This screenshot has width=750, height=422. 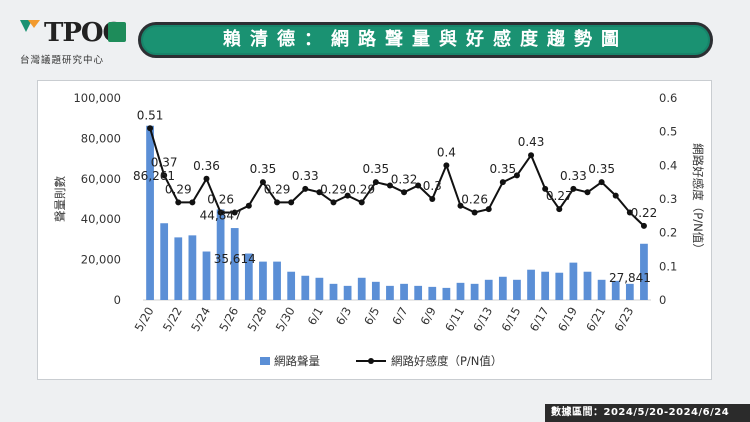 What do you see at coordinates (101, 260) in the screenshot?
I see `y-tick-label: 20,000` at bounding box center [101, 260].